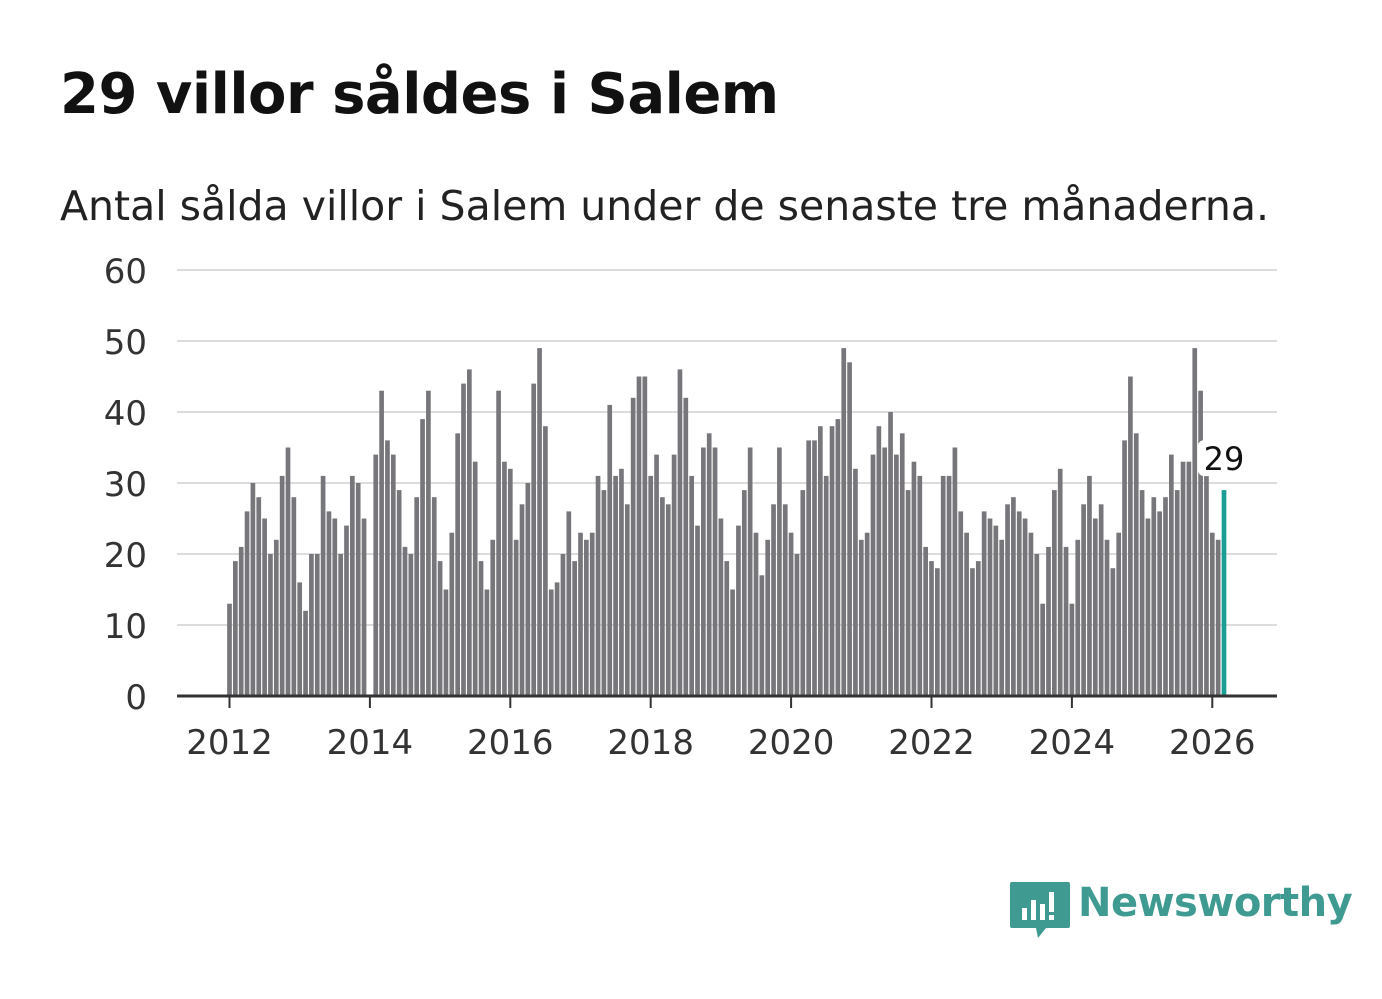 This screenshot has height=999, width=1382. What do you see at coordinates (931, 743) in the screenshot?
I see `x-tick-label: 2022` at bounding box center [931, 743].